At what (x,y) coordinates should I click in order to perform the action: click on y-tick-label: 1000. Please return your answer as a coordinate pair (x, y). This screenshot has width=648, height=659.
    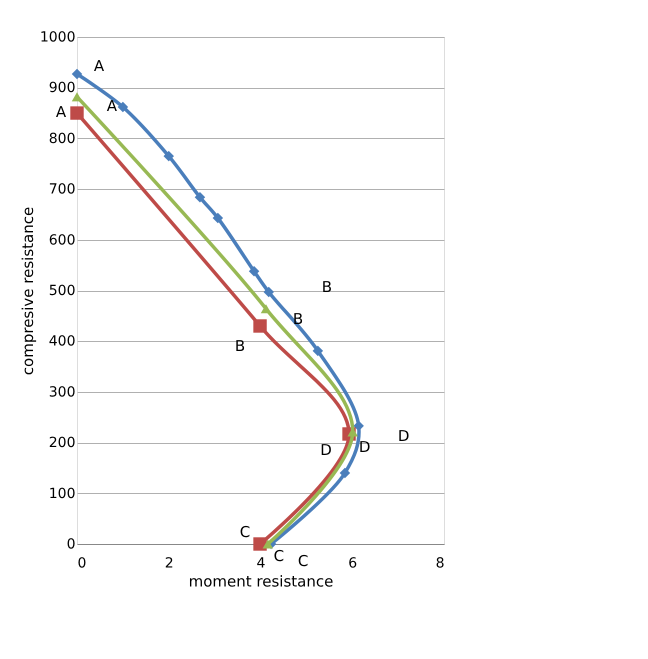
    Looking at the image, I should click on (58, 38).